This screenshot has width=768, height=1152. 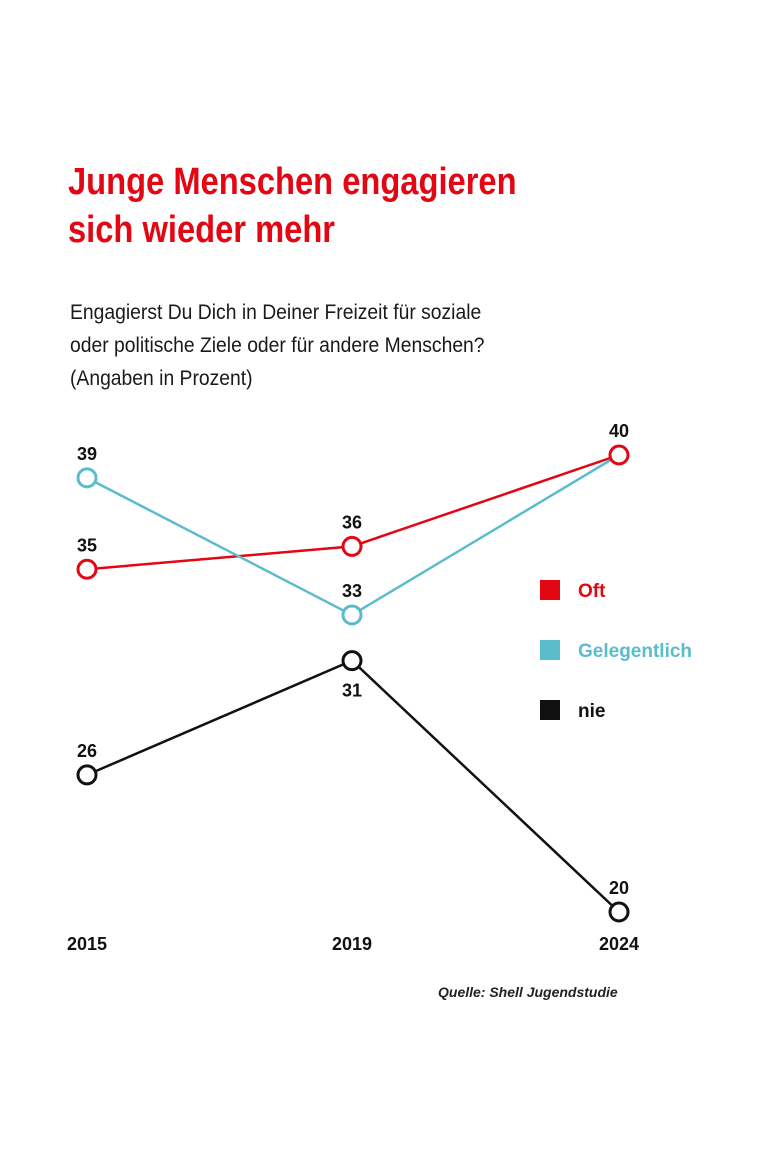 I want to click on data-label: 26, so click(x=87, y=751).